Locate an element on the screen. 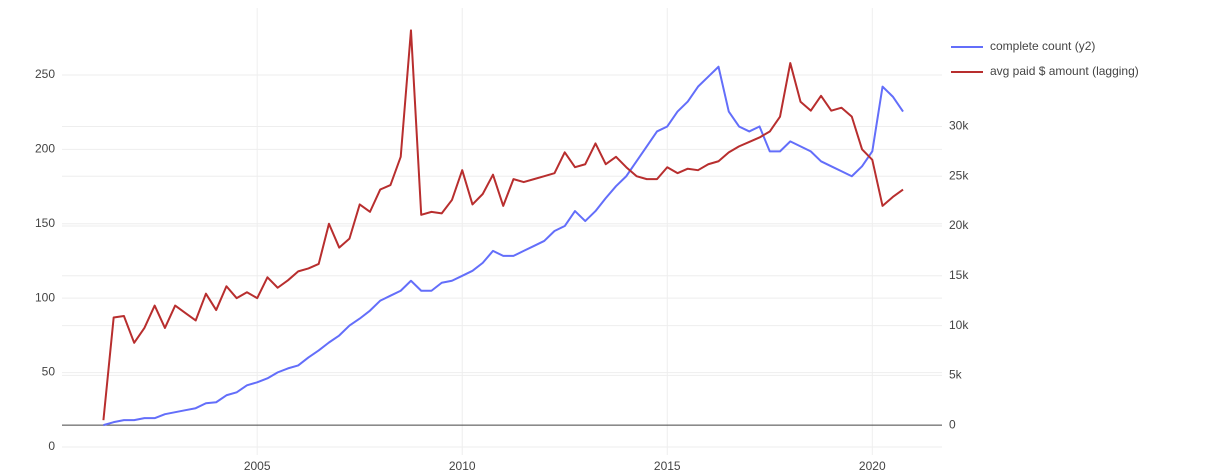 This screenshot has height=476, width=1205. x-tick-label: 2005 is located at coordinates (257, 466).